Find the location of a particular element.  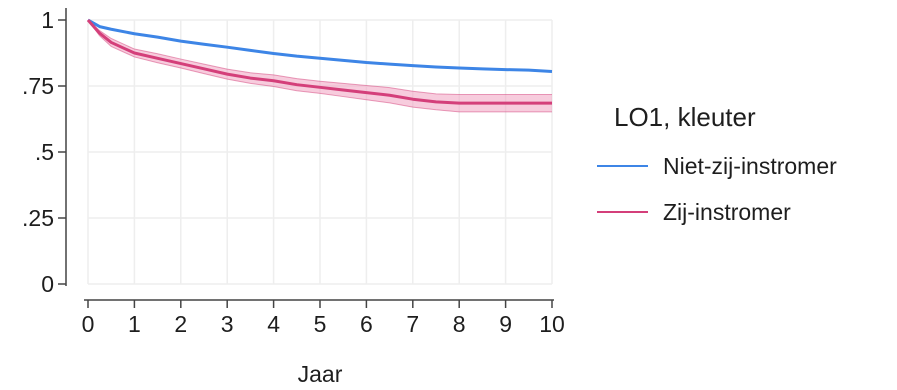

y-tick-label: .5 is located at coordinates (44, 152).